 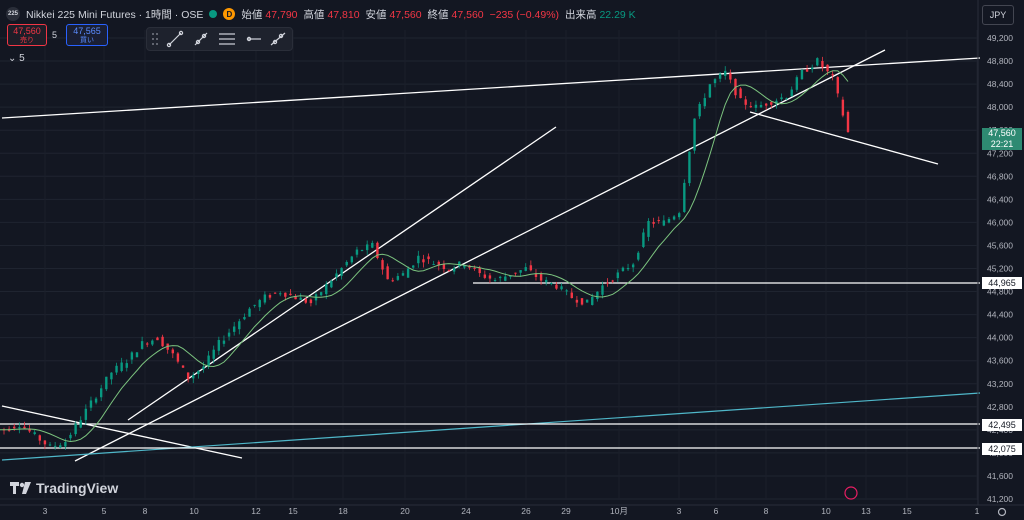 What do you see at coordinates (844, 138) in the screenshot?
I see `trendline-short-resistance` at bounding box center [844, 138].